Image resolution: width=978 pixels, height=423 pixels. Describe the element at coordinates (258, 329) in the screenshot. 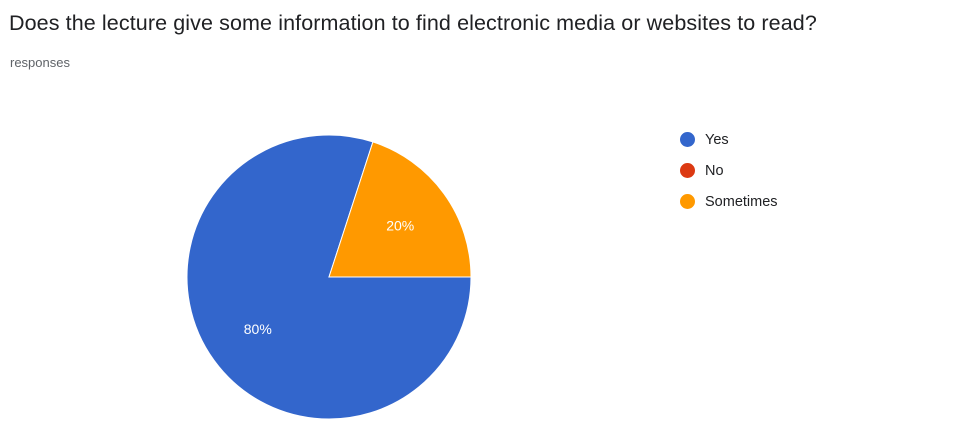

I see `data-label-yes: 80%` at that location.